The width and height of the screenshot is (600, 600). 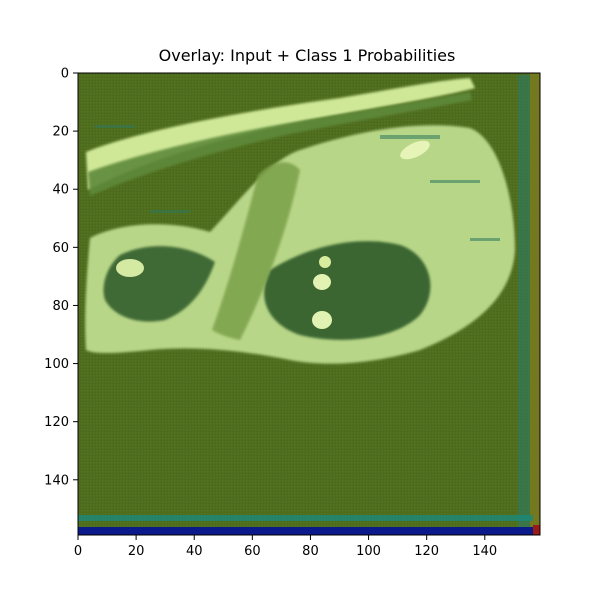 What do you see at coordinates (61, 277) in the screenshot?
I see `y-axis: 0 20 40 60 80 100 120 140` at bounding box center [61, 277].